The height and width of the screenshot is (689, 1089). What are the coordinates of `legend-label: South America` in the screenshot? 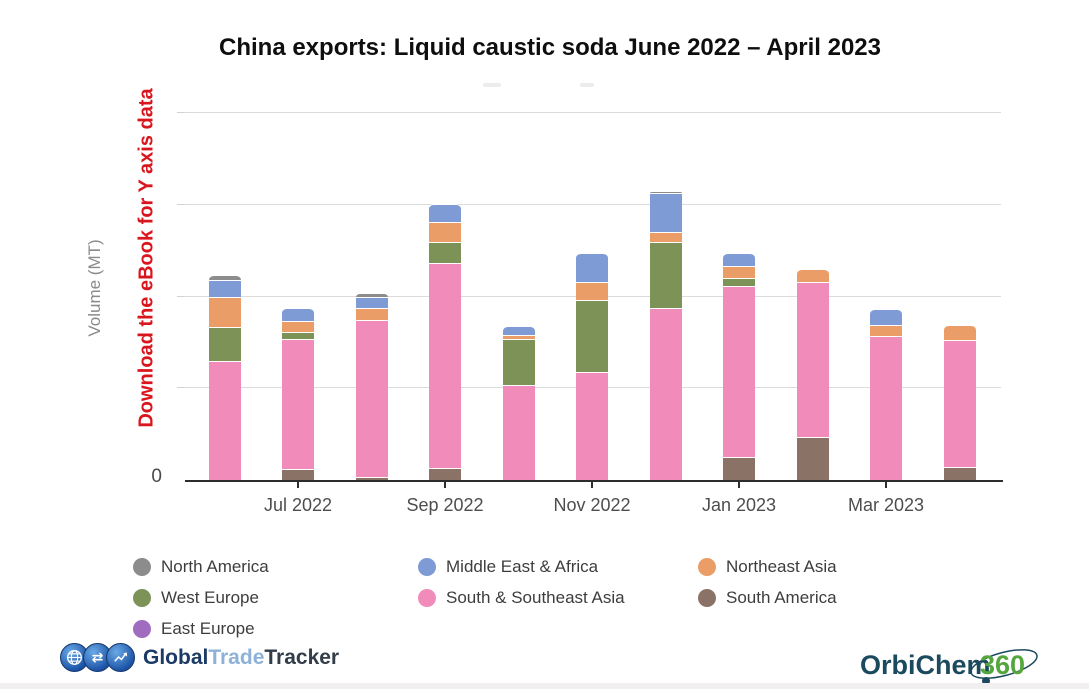 It's located at (781, 597).